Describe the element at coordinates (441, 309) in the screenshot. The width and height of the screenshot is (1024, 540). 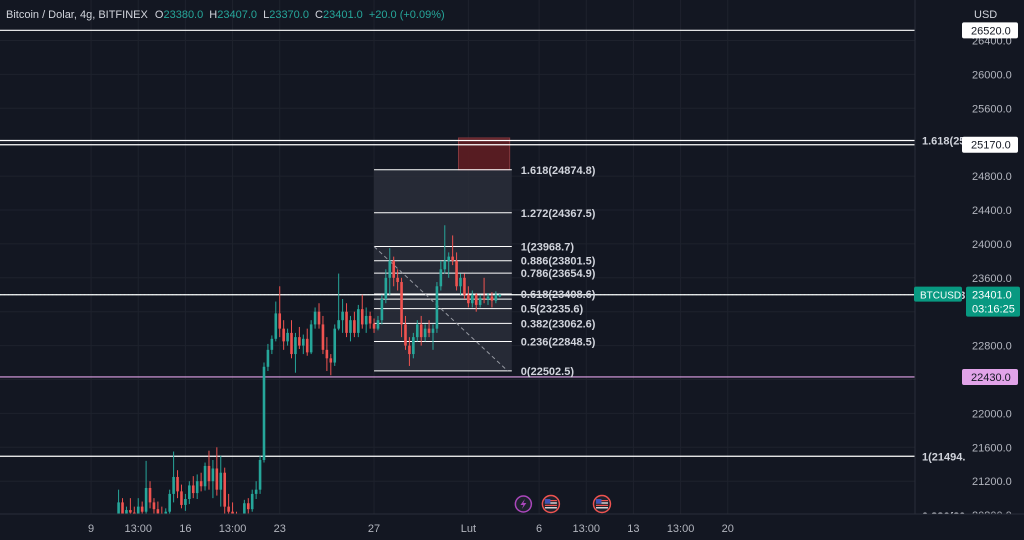
I see `trend-line-dashed` at that location.